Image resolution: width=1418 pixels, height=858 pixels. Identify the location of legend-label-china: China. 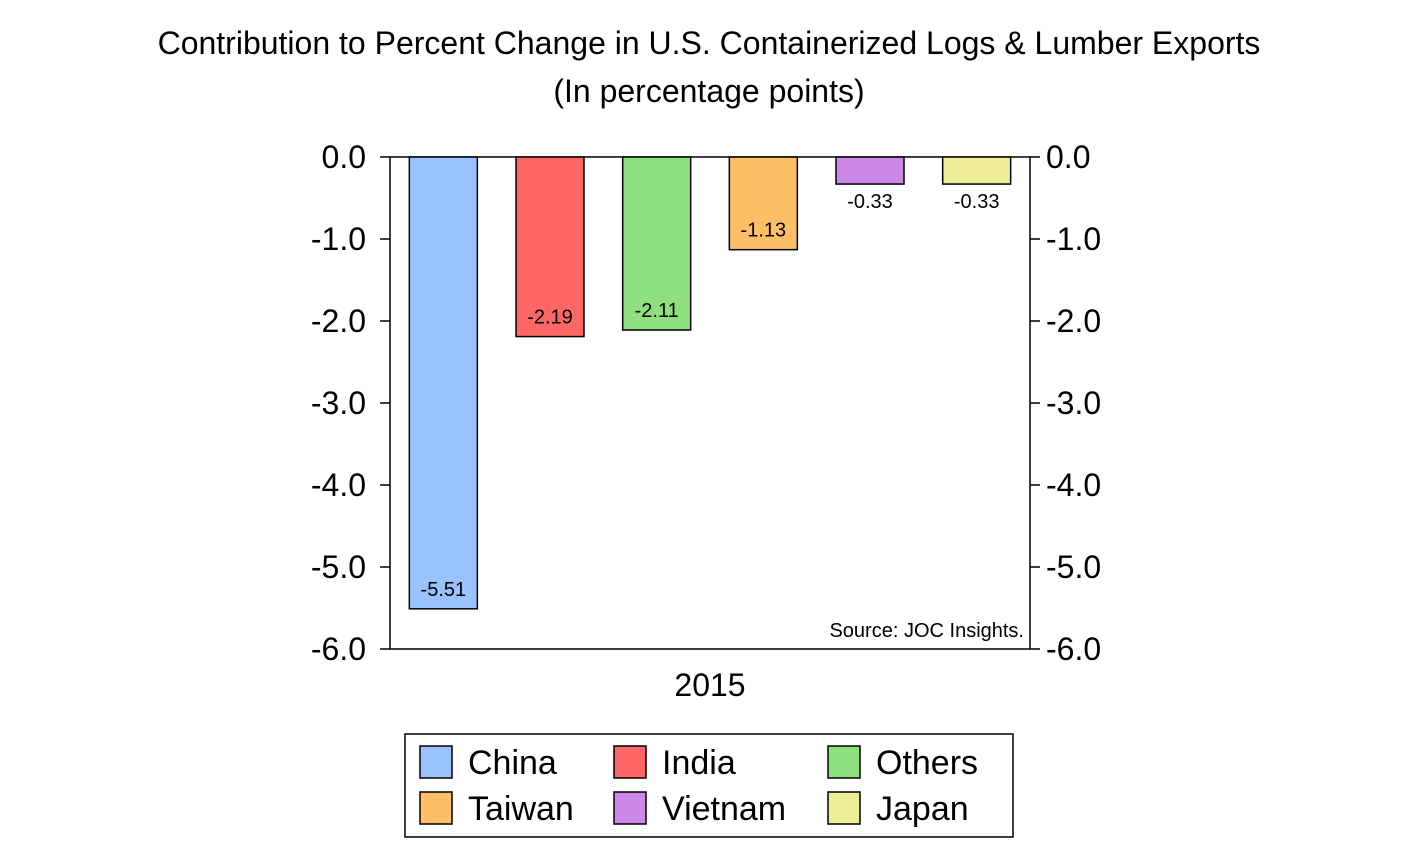
(512, 763).